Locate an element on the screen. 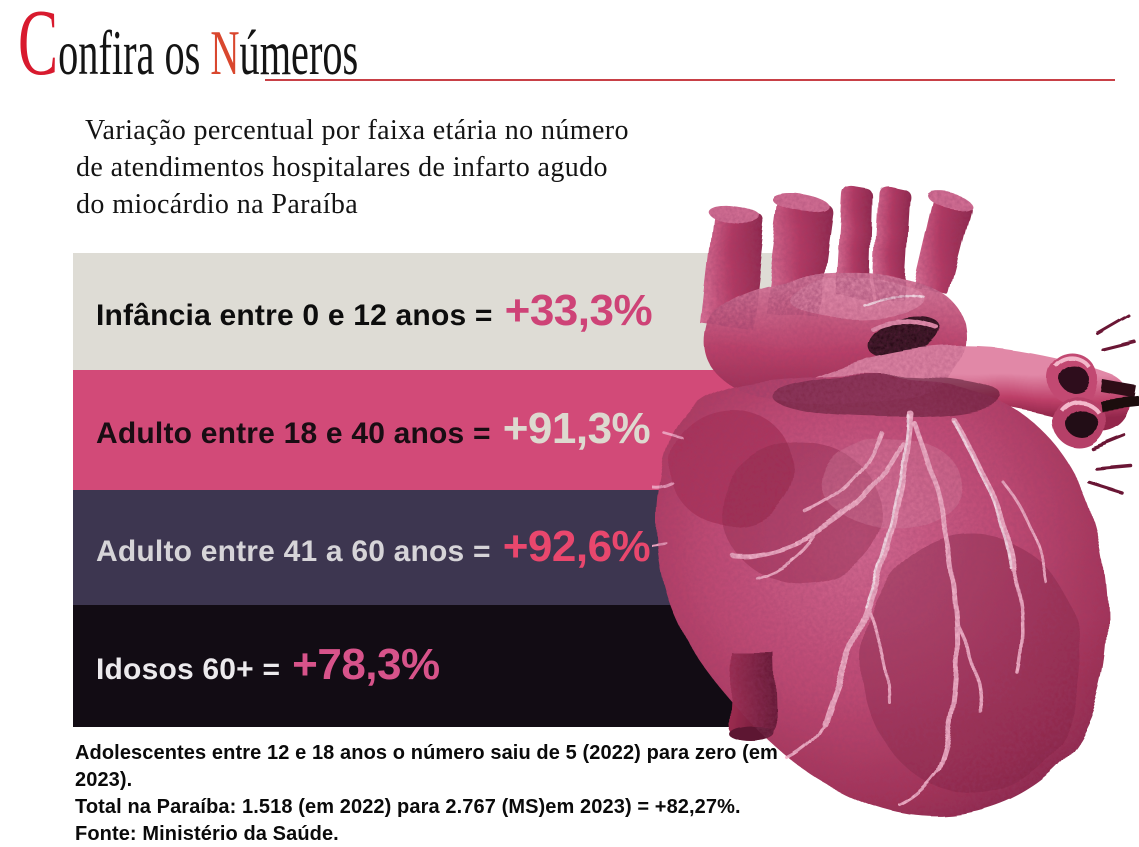 The width and height of the screenshot is (1139, 847). page-title: Confira os Números is located at coordinates (188, 53).